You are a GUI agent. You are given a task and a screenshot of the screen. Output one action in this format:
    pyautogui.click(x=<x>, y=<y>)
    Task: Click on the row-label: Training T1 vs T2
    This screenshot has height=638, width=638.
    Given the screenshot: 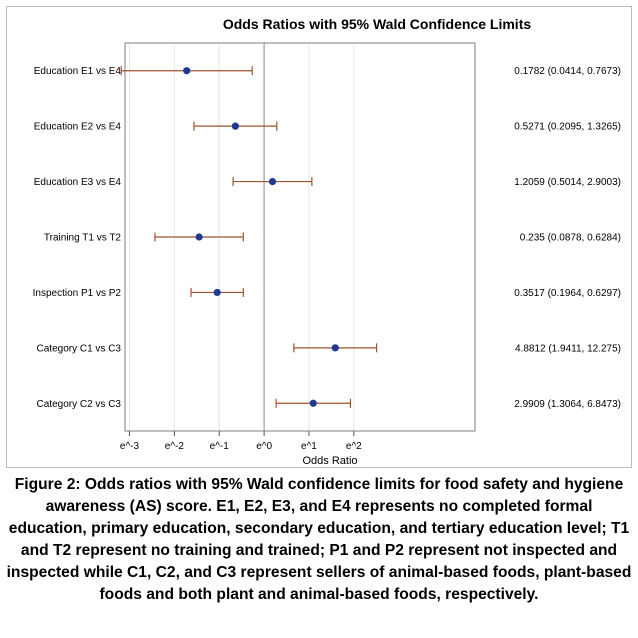 What is the action you would take?
    pyautogui.click(x=83, y=238)
    